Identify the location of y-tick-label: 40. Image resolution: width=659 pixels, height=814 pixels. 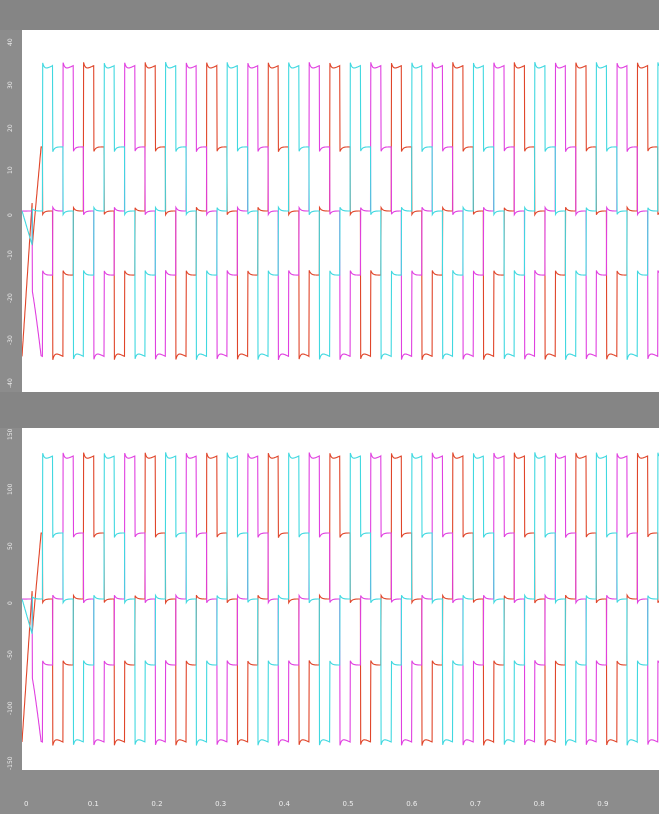
(10, 42).